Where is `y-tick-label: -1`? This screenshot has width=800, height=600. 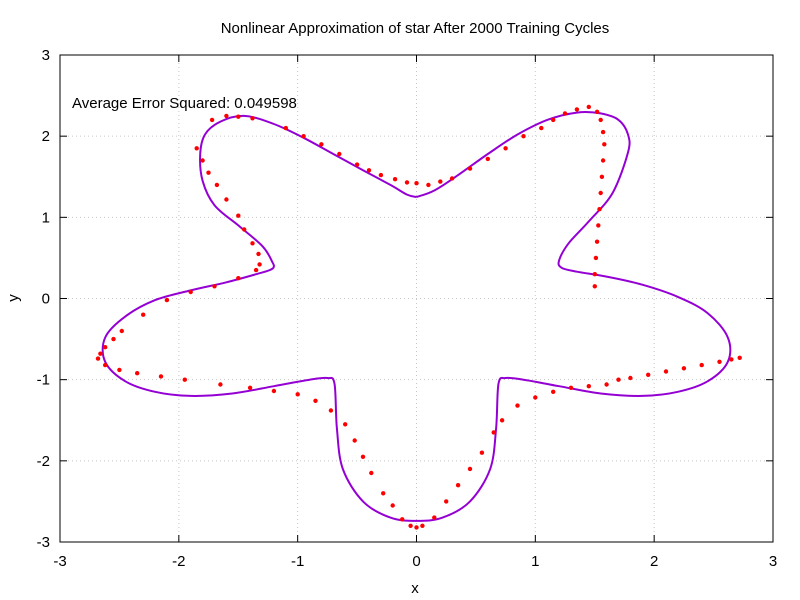
y-tick-label: -1 is located at coordinates (43, 380).